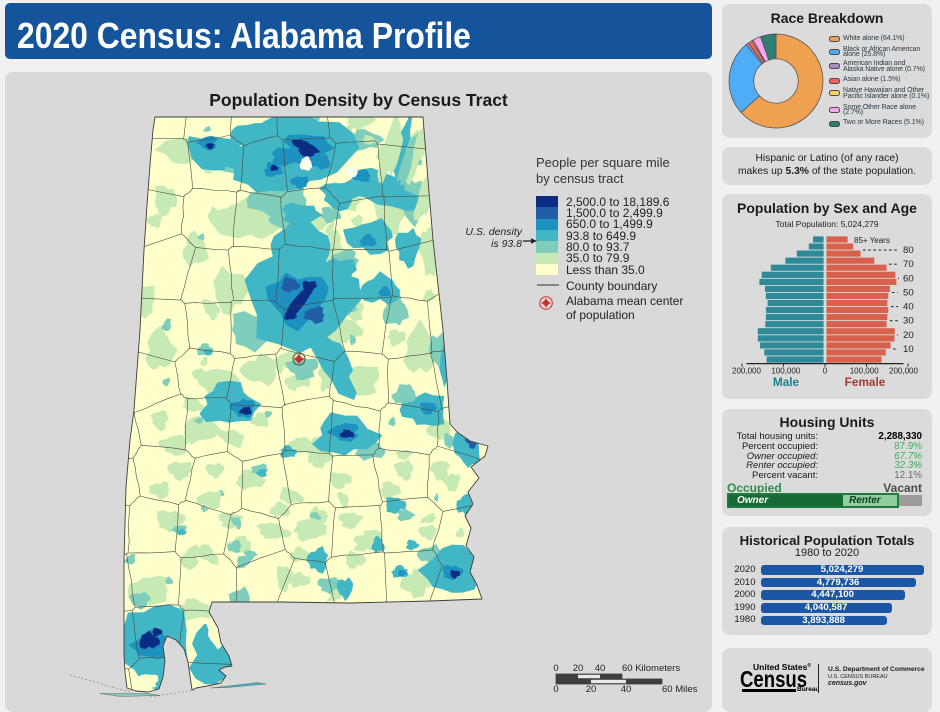 Image resolution: width=940 pixels, height=712 pixels. Describe the element at coordinates (872, 240) in the screenshot. I see `svg-text: 85+ Years` at that location.